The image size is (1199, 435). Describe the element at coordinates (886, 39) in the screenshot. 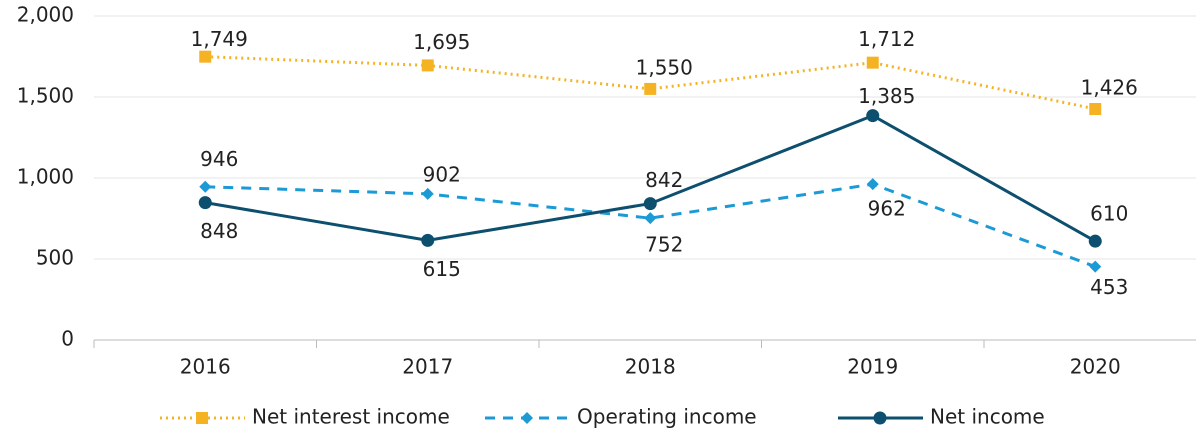

I see `data-label: 1,712` at that location.